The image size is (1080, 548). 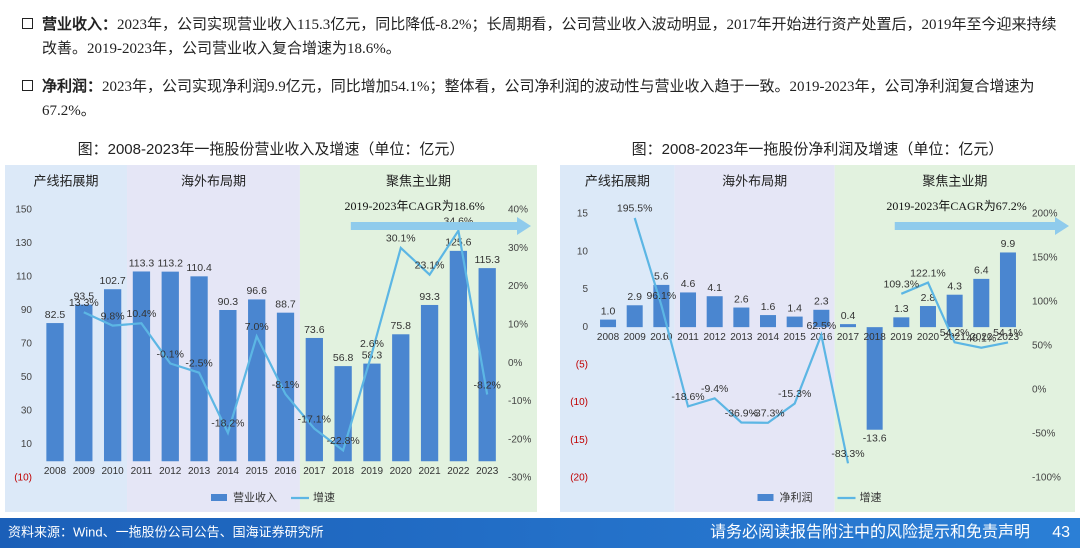 I want to click on legend-label: 净利润, so click(x=796, y=497).